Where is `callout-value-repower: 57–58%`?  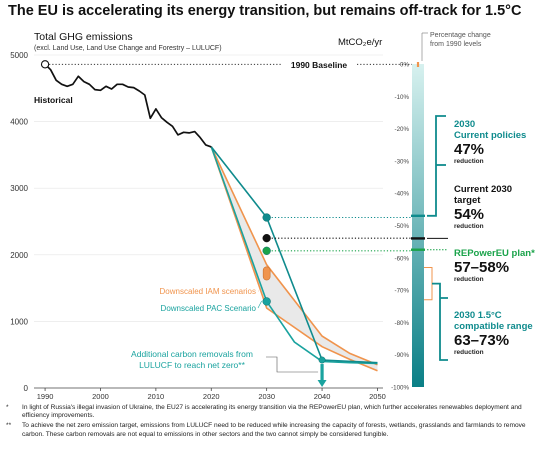
callout-value-repower: 57–58% is located at coordinates (481, 267).